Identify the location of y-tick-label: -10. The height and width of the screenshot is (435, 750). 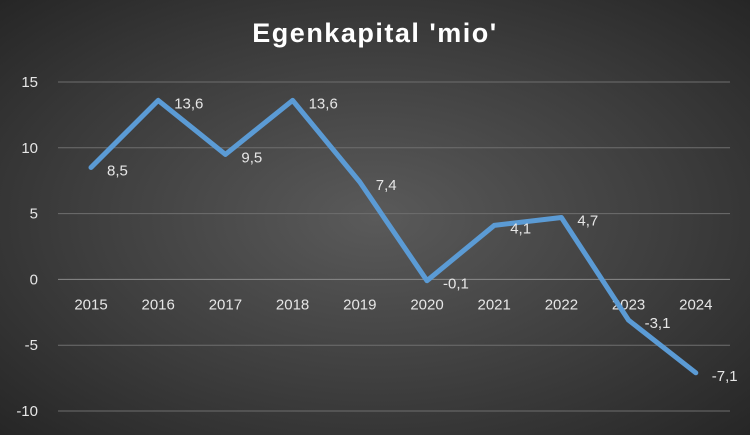
(27, 411).